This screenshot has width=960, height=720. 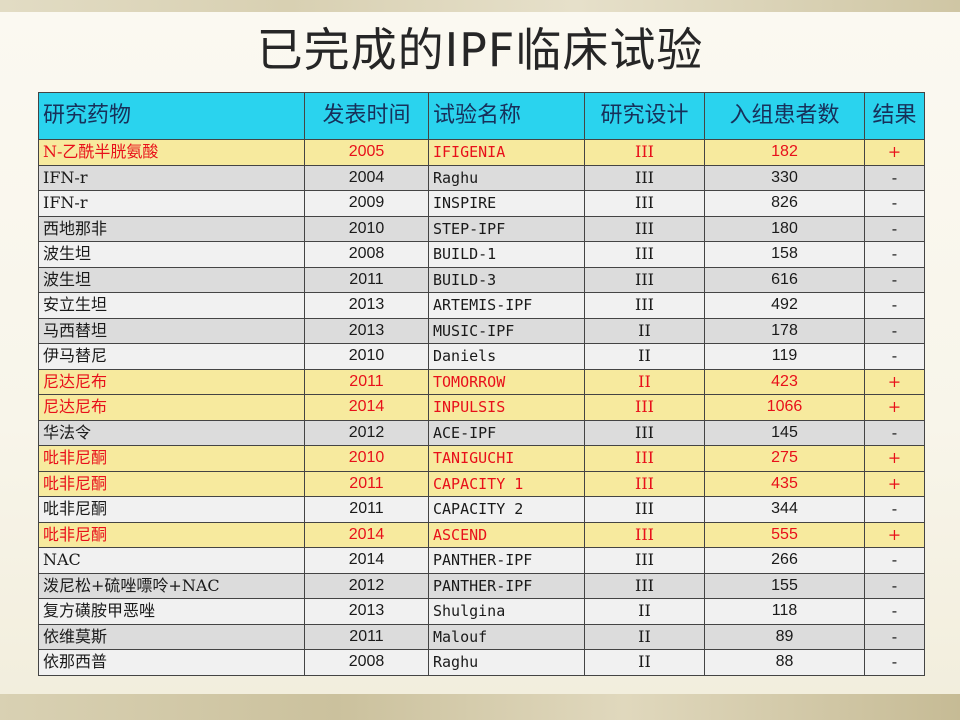 I want to click on cell-drug: 伊马替尼, so click(x=171, y=356).